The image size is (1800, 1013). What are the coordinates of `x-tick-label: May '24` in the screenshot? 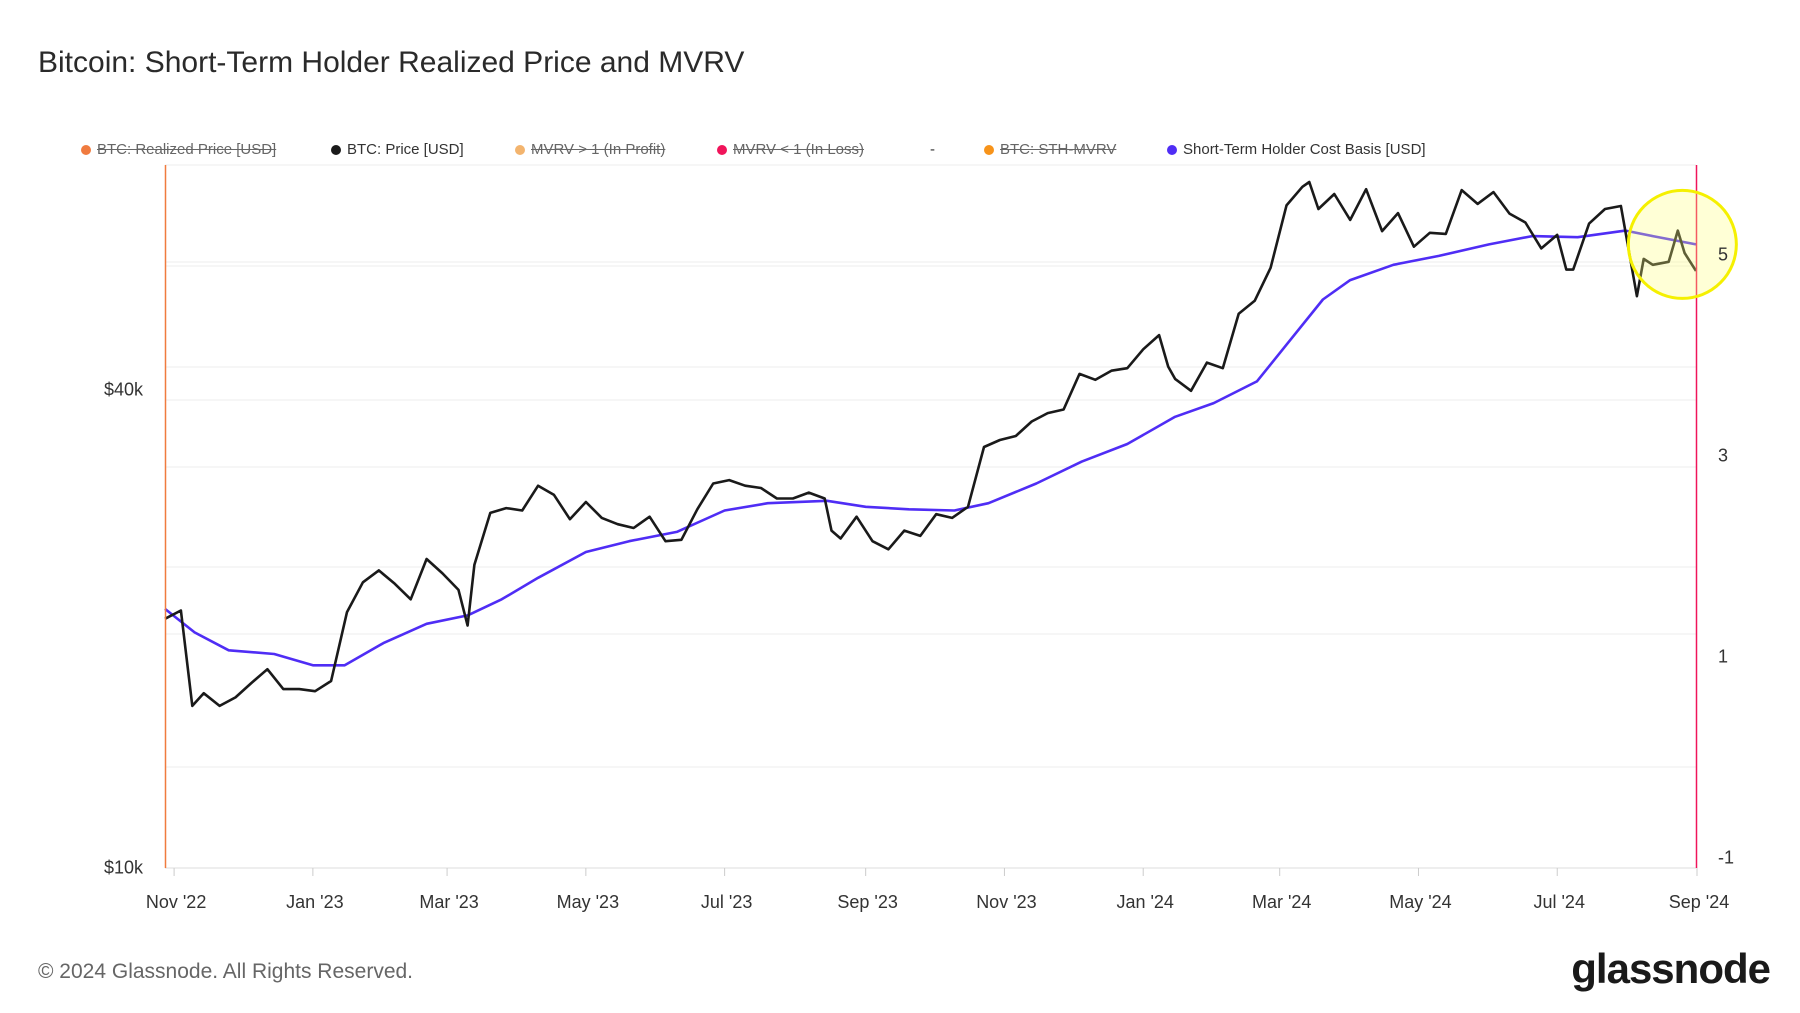 It's located at (1420, 902).